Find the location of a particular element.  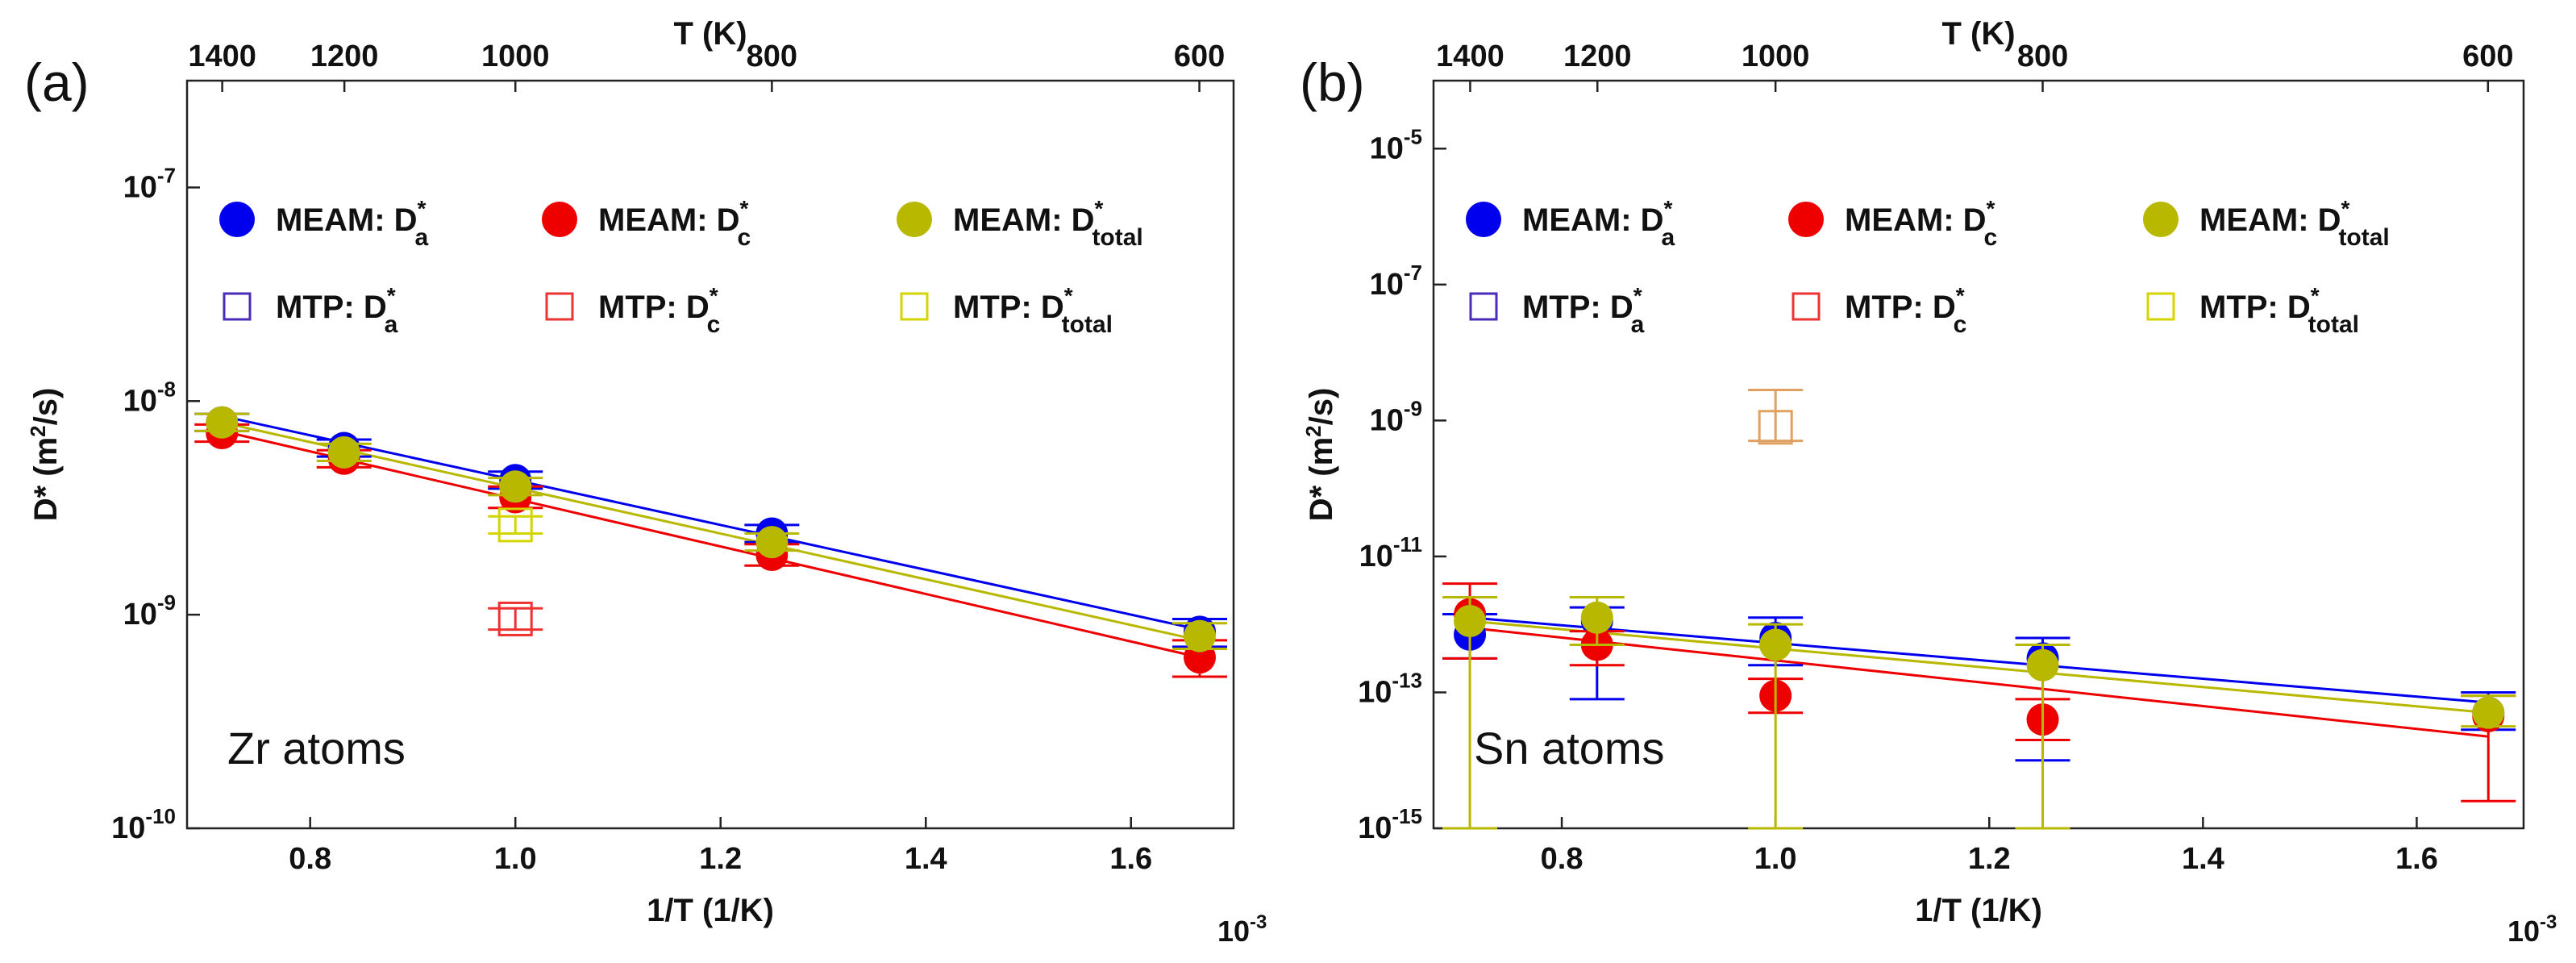

top-axis-label: T (K) is located at coordinates (710, 34).